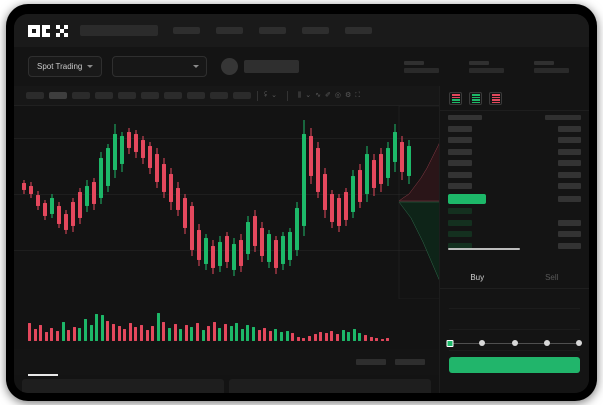  What do you see at coordinates (475, 98) in the screenshot?
I see `orderbook-bids-icon` at bounding box center [475, 98].